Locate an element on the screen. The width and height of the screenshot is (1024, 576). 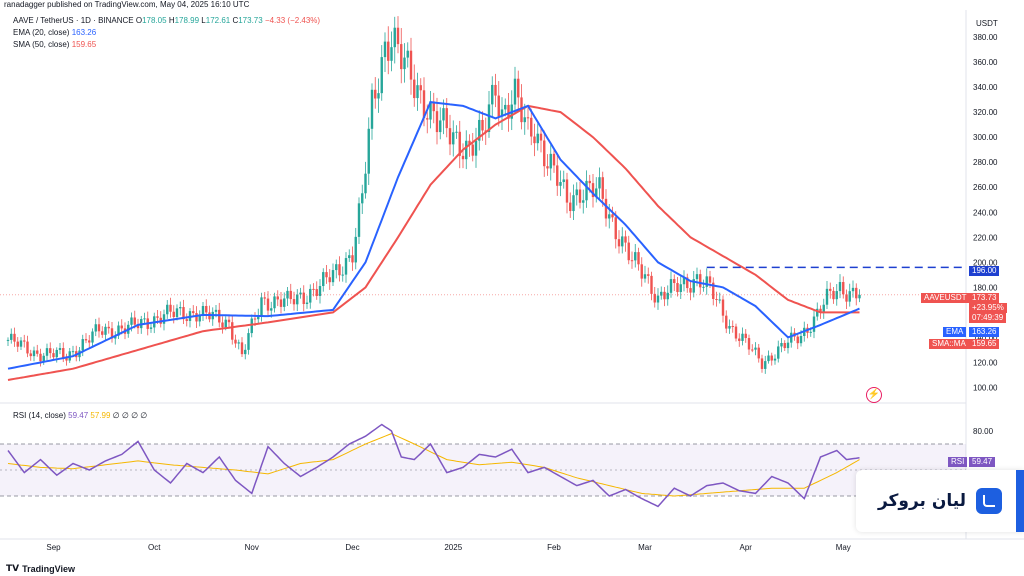
ema-label: EMA (20, close) is located at coordinates (41, 32).